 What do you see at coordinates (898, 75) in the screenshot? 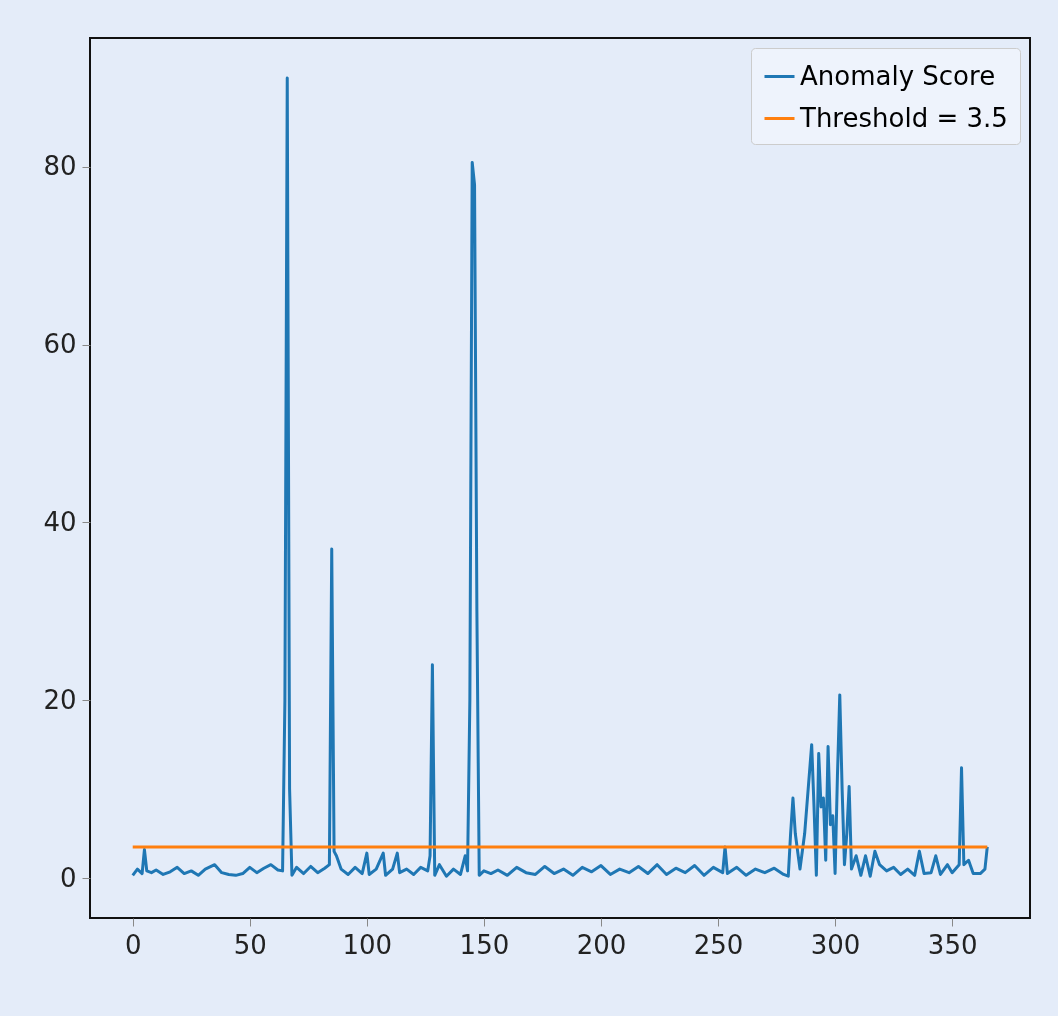
I see `legend-label: Anomaly Score` at bounding box center [898, 75].